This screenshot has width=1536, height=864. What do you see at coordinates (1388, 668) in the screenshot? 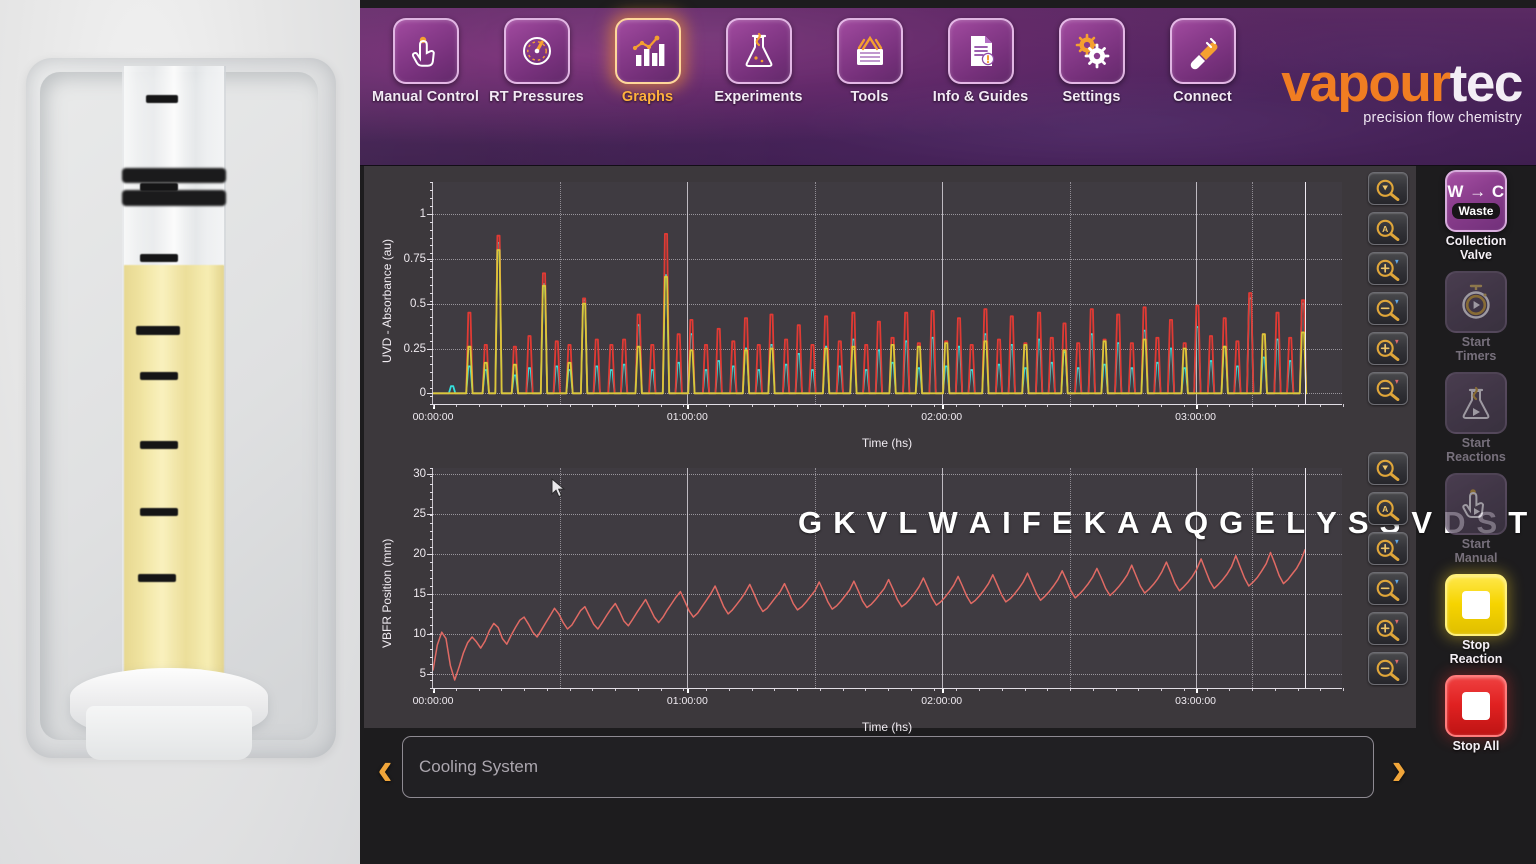
I see `bottom-chart-zoom-out-y` at bounding box center [1388, 668].